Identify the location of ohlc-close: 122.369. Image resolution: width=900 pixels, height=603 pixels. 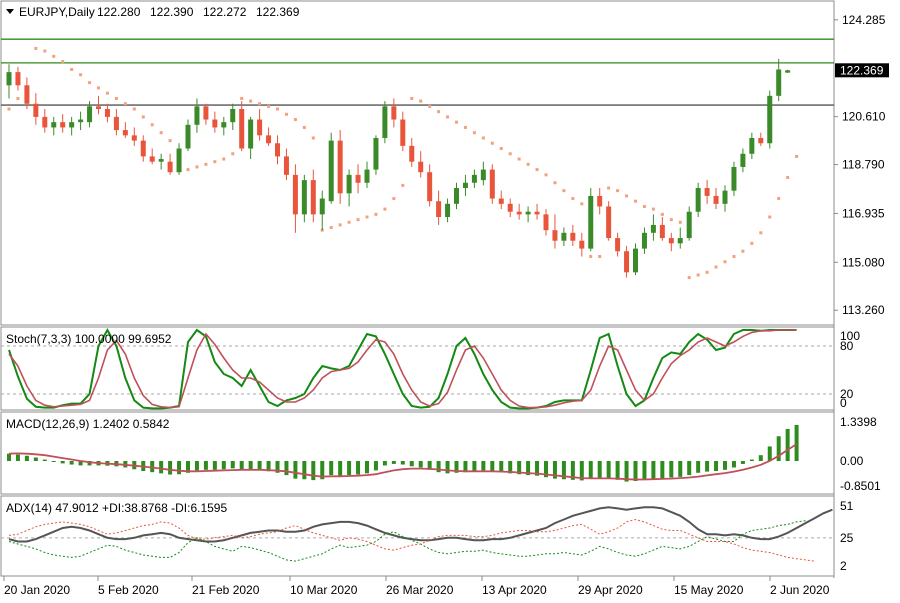
(278, 12).